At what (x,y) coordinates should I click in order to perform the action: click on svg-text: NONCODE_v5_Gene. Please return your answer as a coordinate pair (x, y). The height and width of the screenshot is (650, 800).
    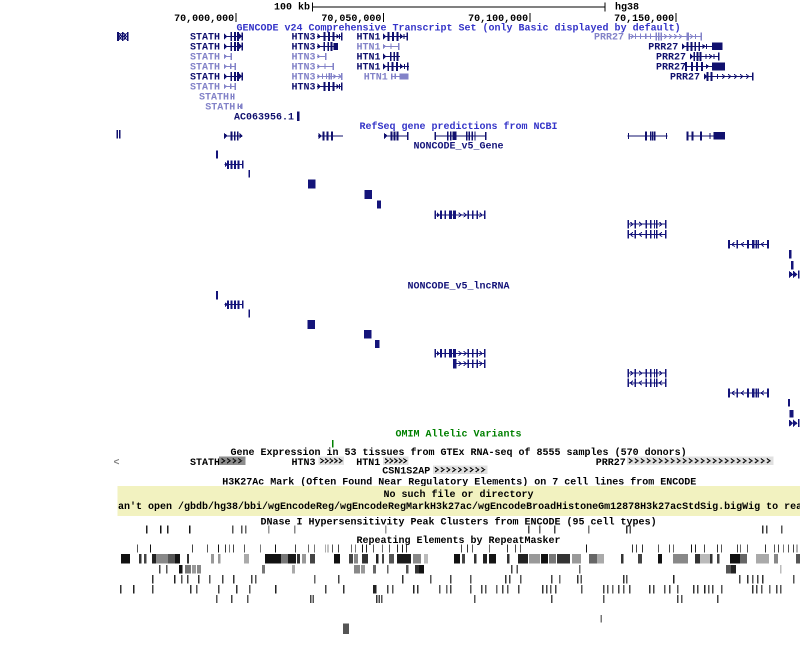
    Looking at the image, I should click on (459, 146).